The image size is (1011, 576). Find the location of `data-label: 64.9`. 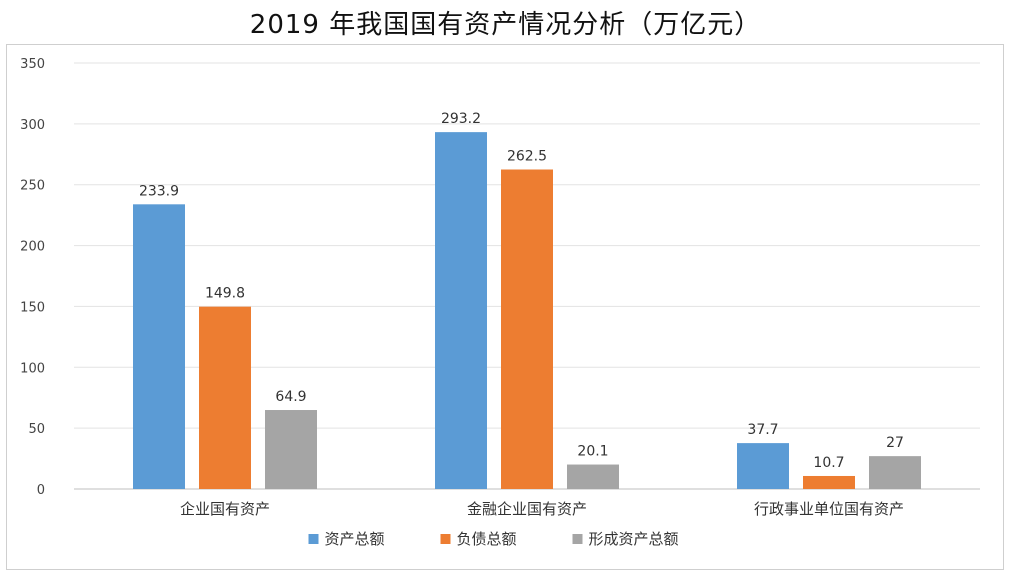

data-label: 64.9 is located at coordinates (290, 397).